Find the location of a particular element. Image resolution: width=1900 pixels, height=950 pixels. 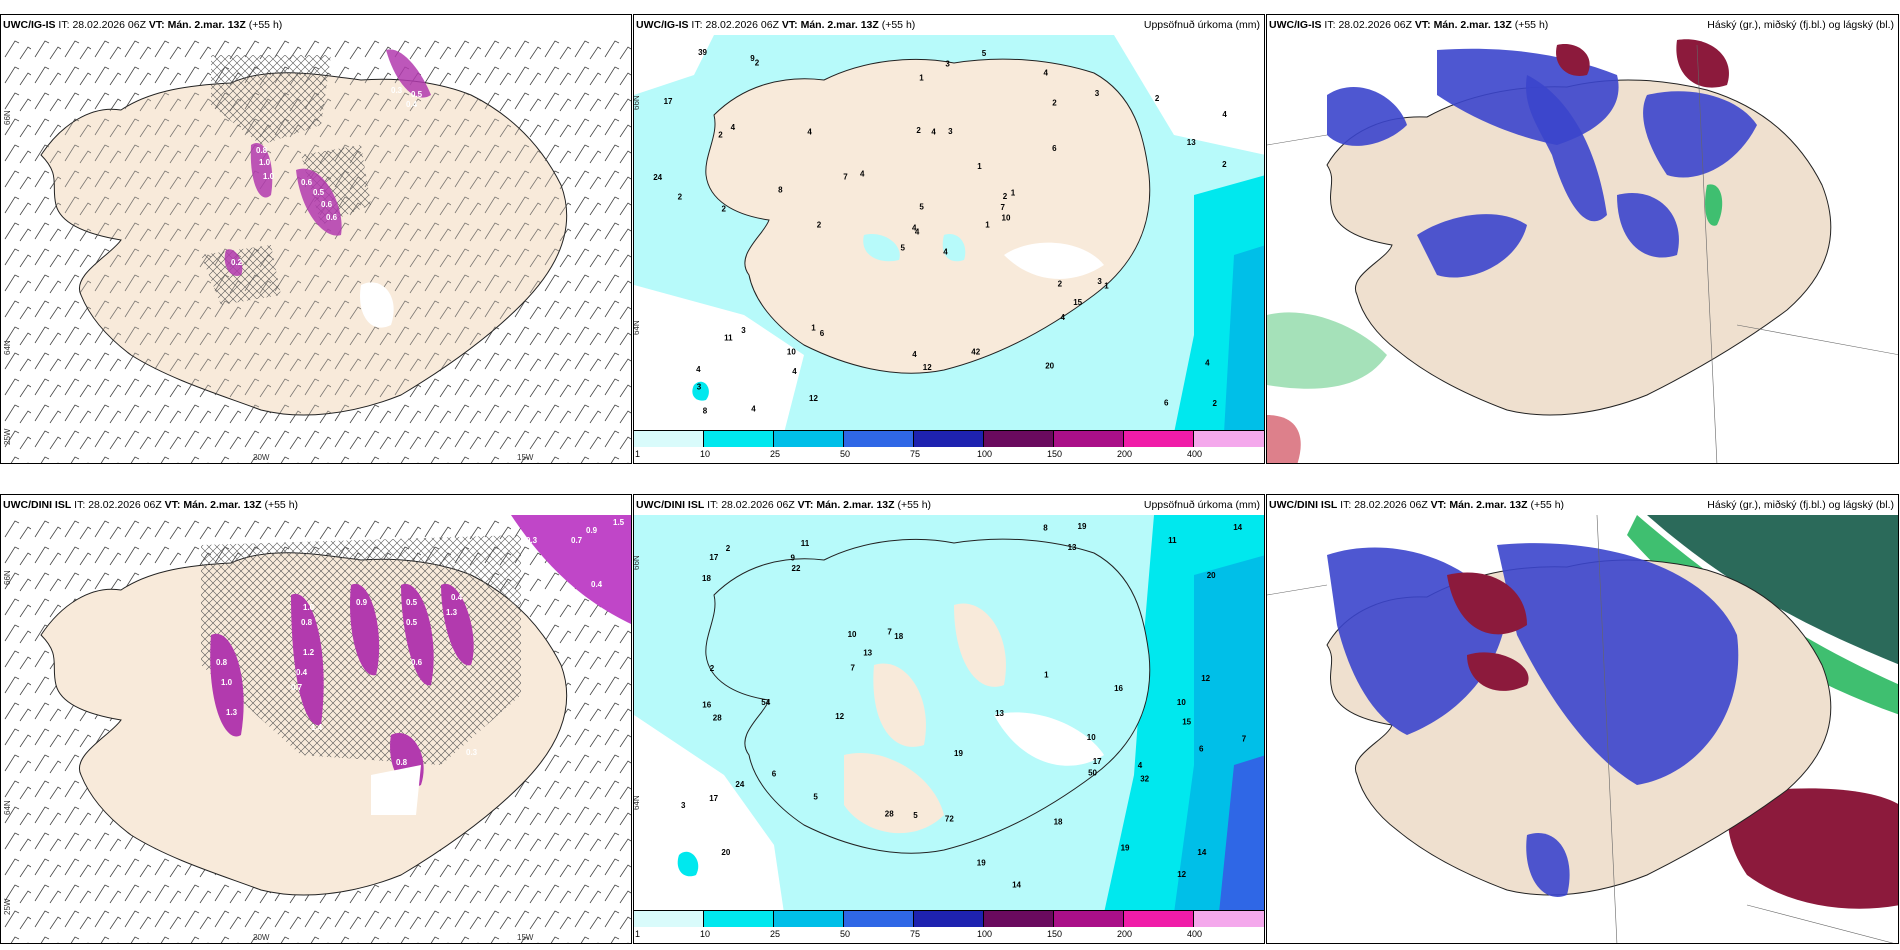

svg-text: 0.6 is located at coordinates (307, 182).